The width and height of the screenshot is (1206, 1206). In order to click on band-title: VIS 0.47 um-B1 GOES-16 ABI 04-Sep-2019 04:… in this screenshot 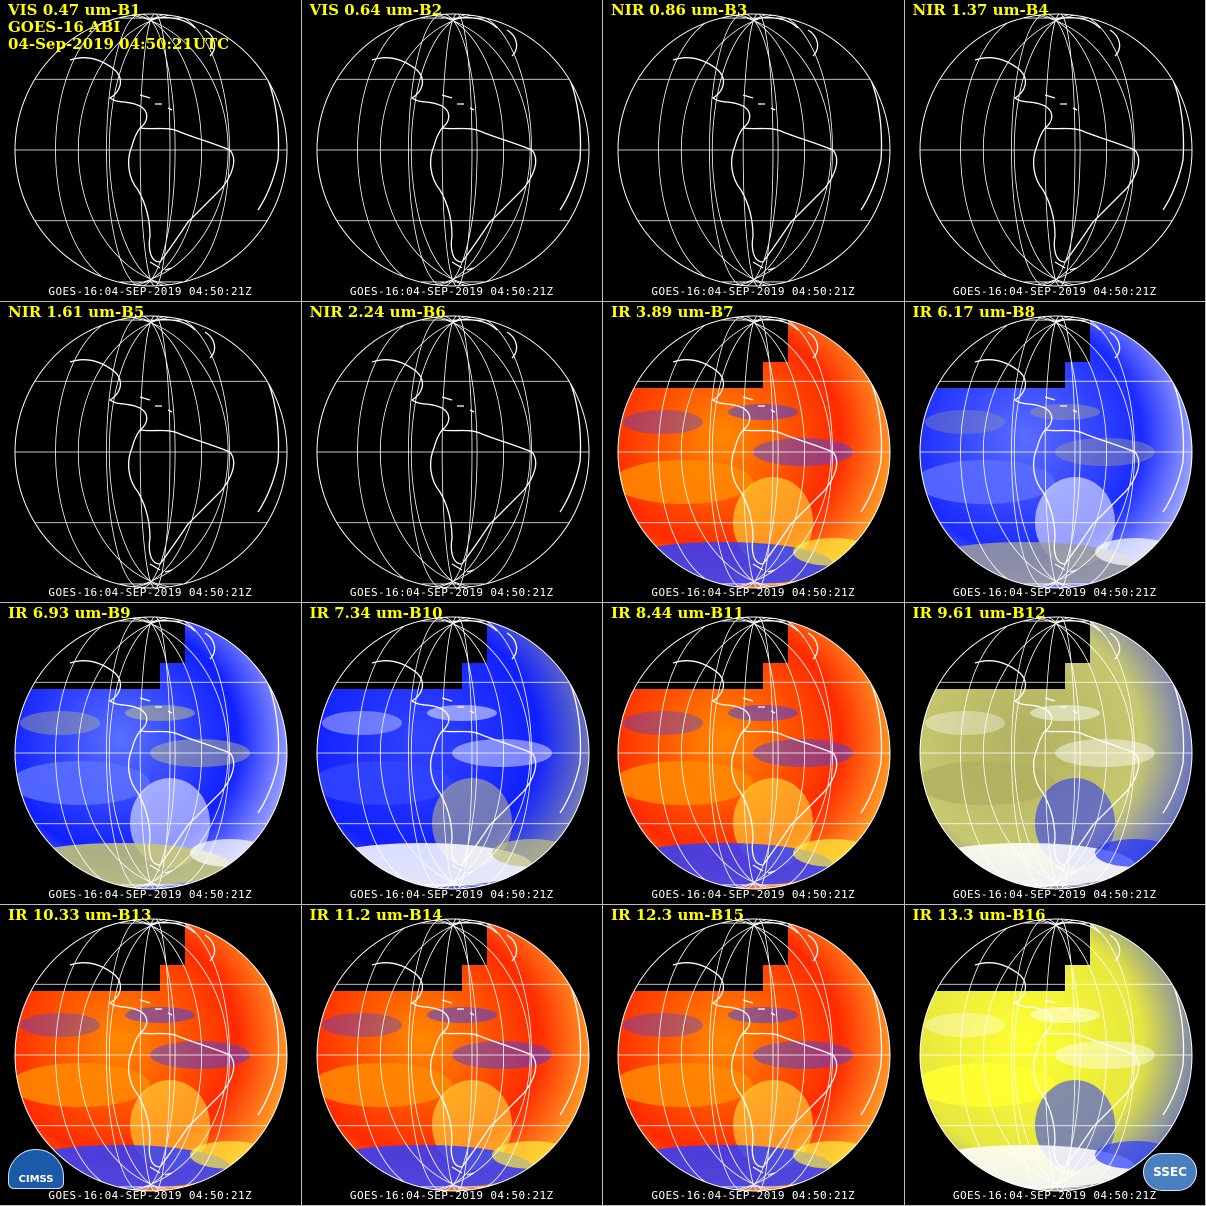, I will do `click(118, 27)`.